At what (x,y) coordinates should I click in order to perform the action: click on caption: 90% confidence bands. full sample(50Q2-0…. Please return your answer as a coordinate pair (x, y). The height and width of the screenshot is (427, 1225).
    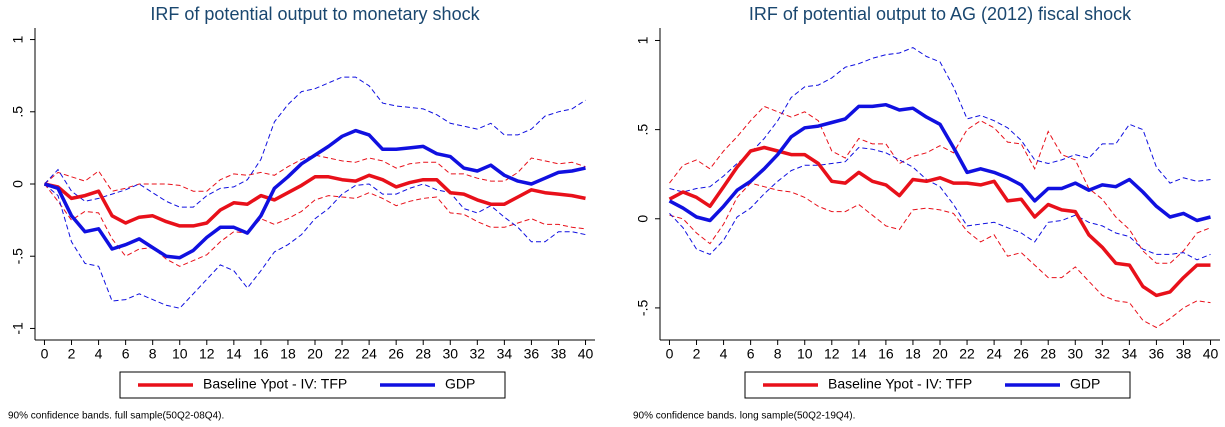
    Looking at the image, I should click on (116, 416).